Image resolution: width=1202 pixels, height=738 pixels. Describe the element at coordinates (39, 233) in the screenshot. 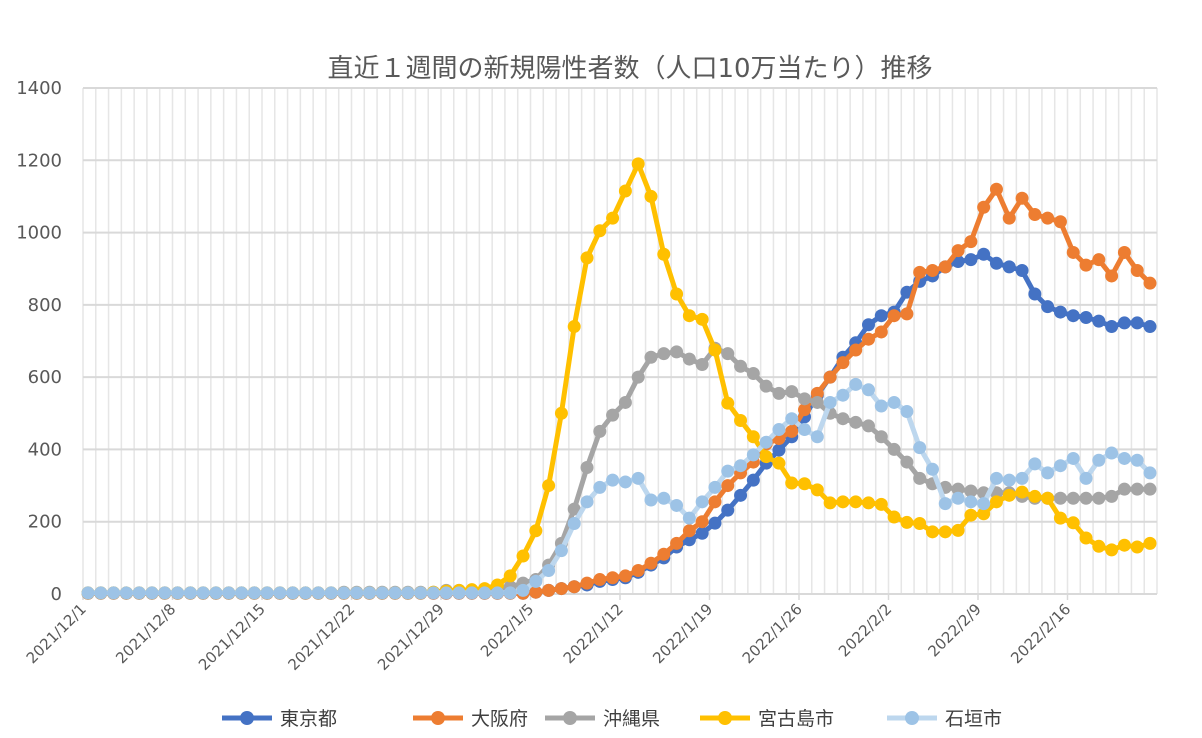

I see `y-tick-label: 1000` at that location.